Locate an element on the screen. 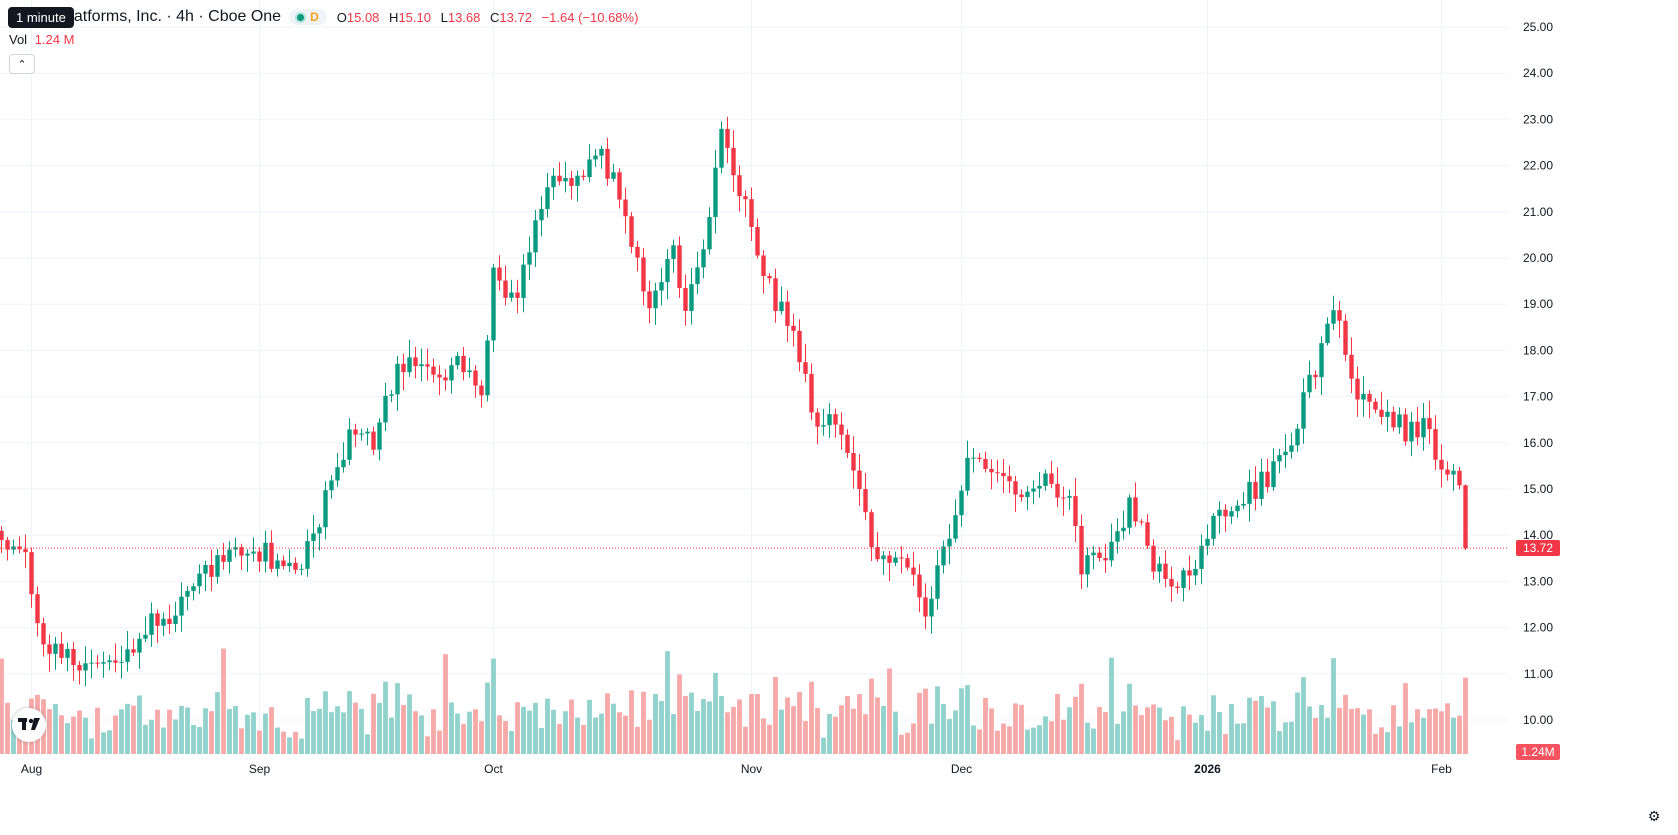 This screenshot has width=1678, height=835. y-tick-label: 14.00 is located at coordinates (1538, 535).